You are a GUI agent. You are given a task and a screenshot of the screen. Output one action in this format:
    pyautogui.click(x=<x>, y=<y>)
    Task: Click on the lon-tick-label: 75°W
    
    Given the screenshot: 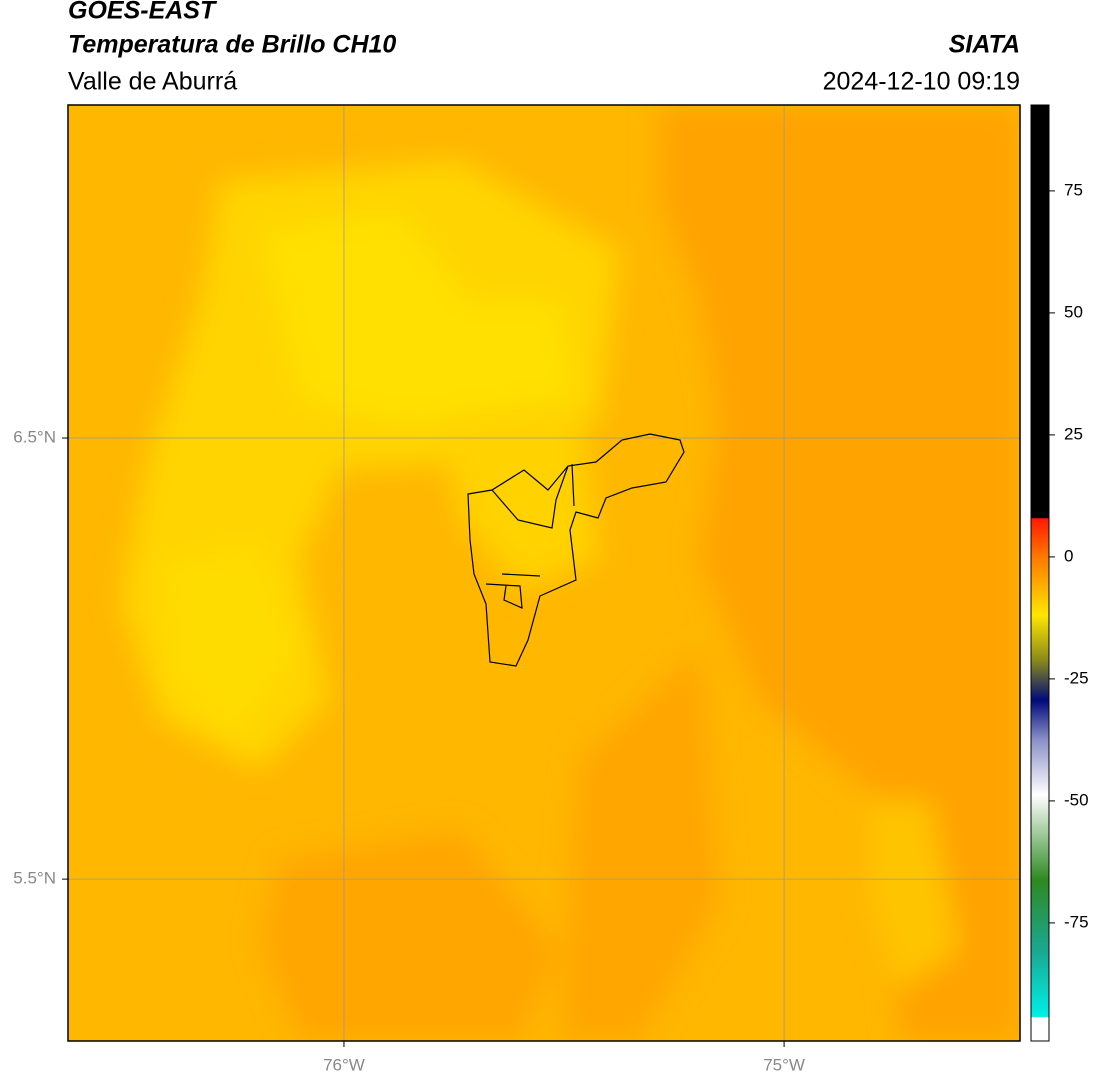 What is the action you would take?
    pyautogui.click(x=784, y=1064)
    